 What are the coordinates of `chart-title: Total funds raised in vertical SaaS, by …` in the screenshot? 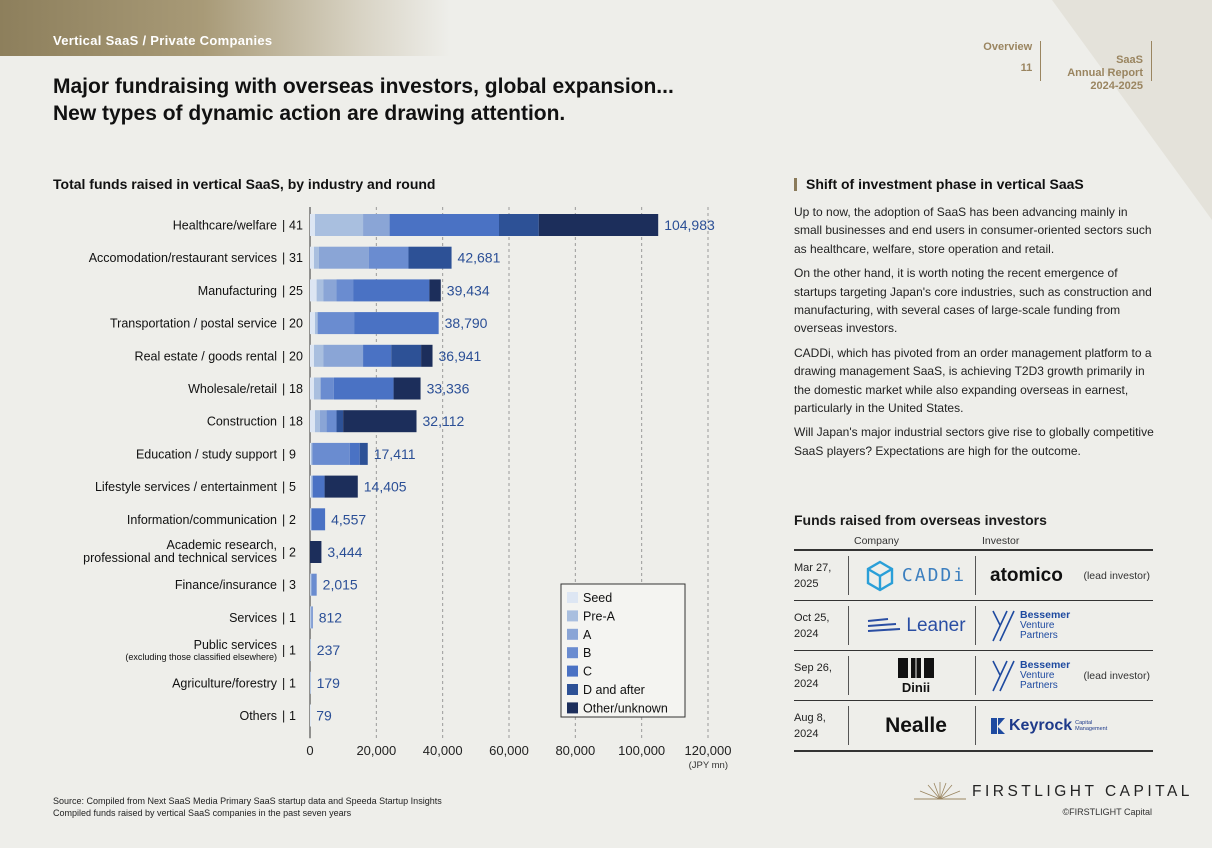 It's located at (244, 184).